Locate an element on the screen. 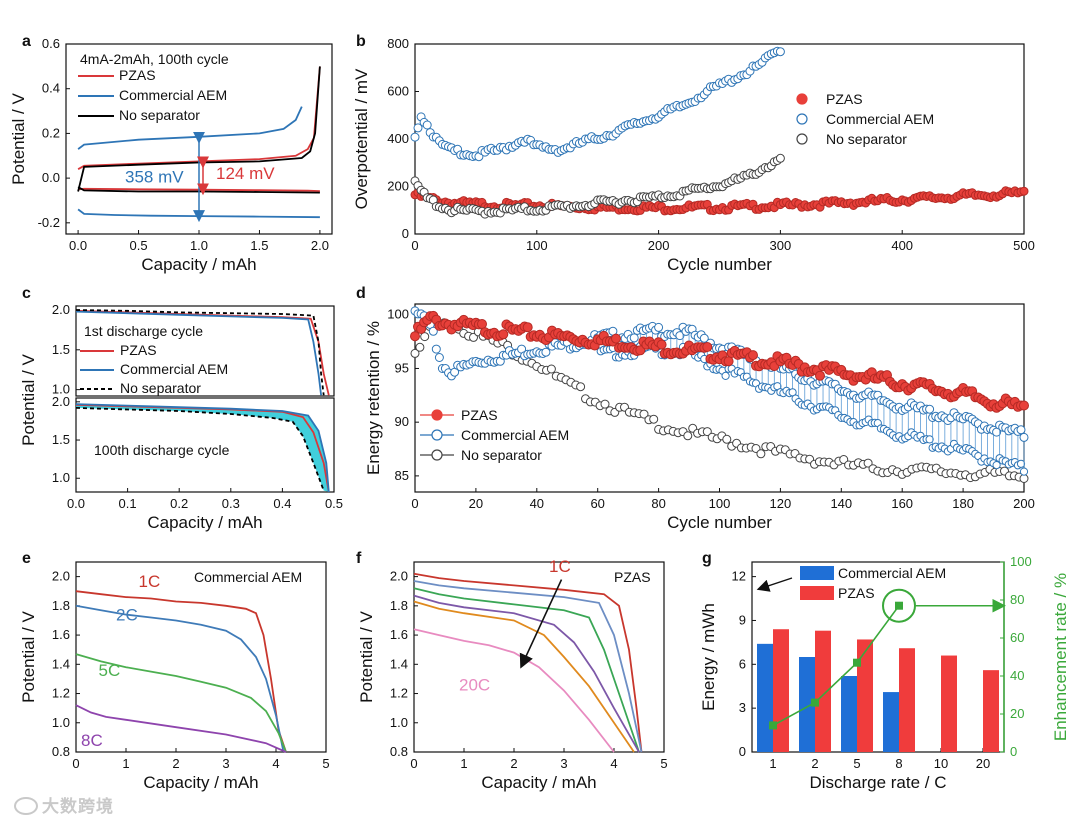  x-tick-label: 8 is located at coordinates (898, 763).